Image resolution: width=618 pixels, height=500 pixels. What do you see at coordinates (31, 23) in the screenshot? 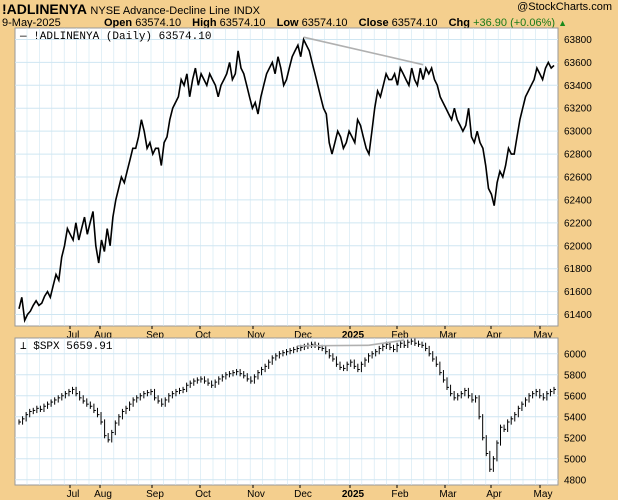
I see `quote-date: 9-May-2025` at bounding box center [31, 23].